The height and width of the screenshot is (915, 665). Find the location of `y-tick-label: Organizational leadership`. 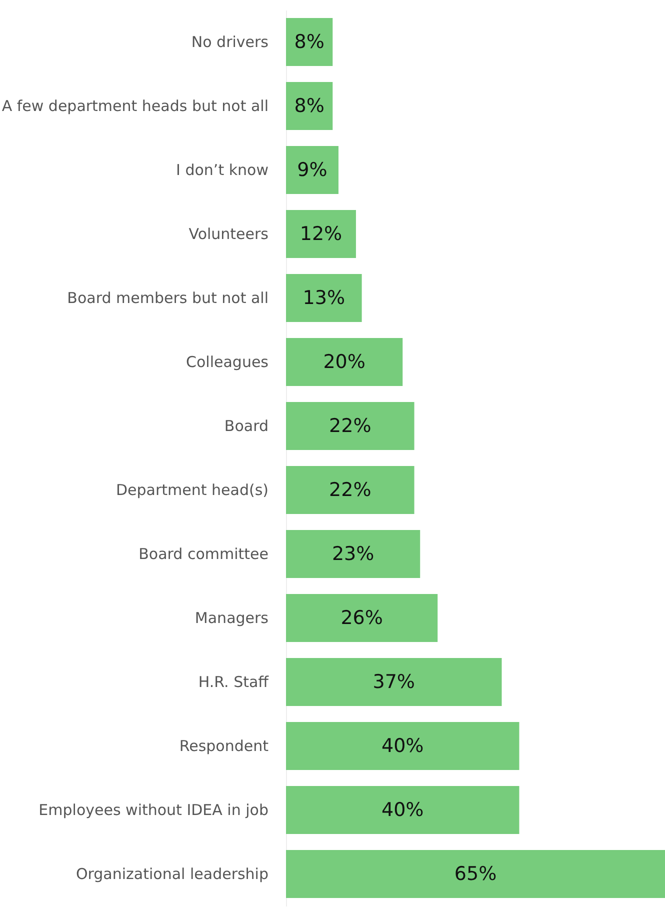

y-tick-label: Organizational leadership is located at coordinates (172, 874).